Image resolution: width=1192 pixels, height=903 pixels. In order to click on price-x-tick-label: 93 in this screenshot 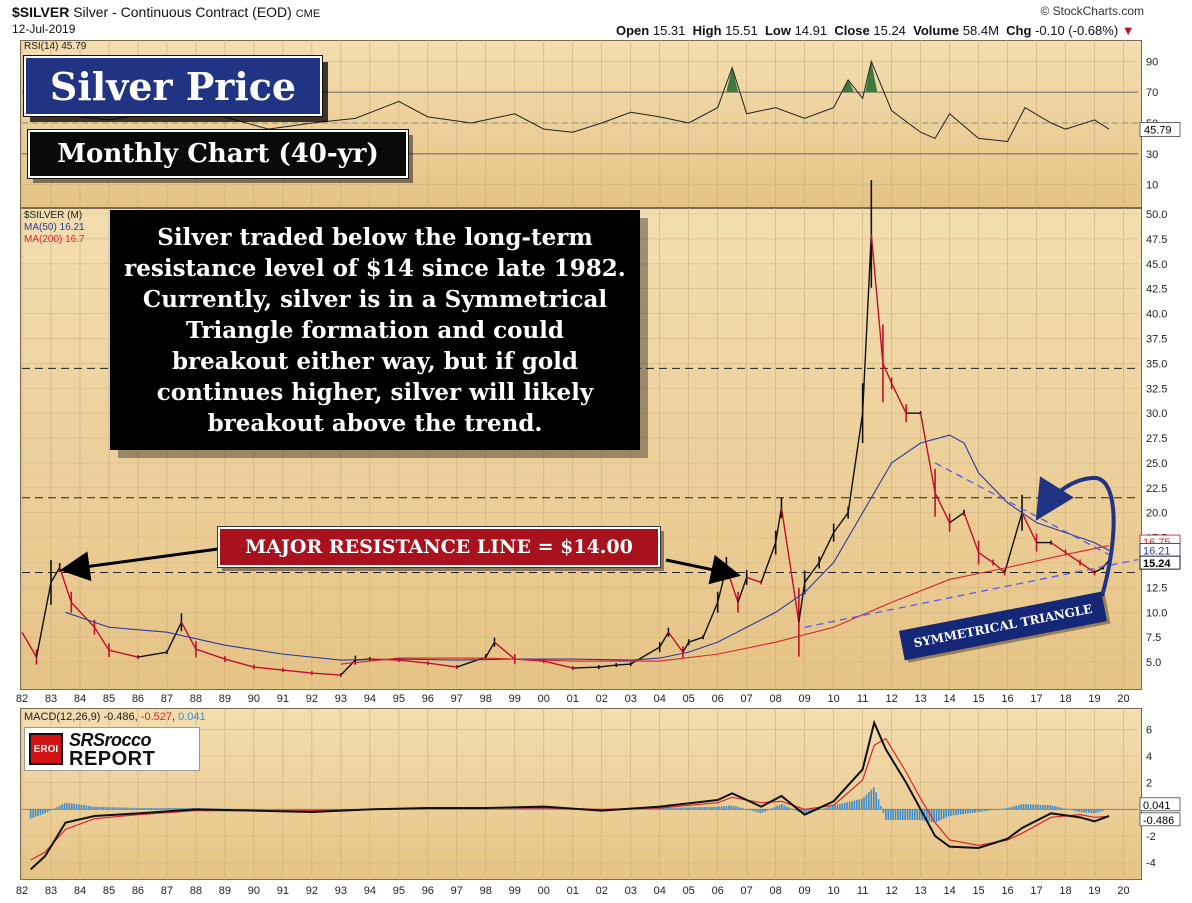, I will do `click(341, 699)`.